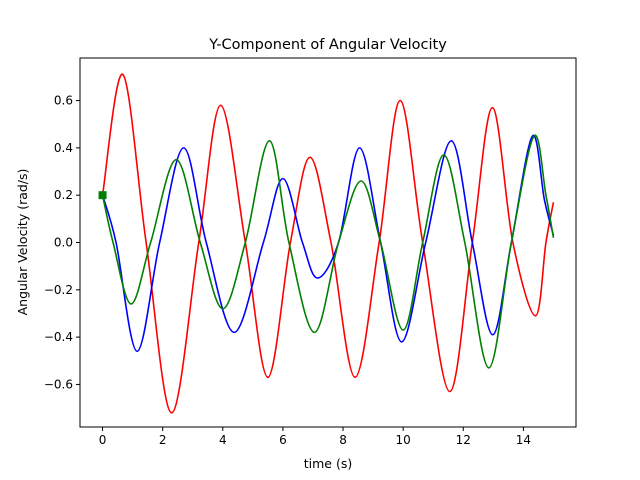  What do you see at coordinates (63, 101) in the screenshot?
I see `y-tick-label: 0.6` at bounding box center [63, 101].